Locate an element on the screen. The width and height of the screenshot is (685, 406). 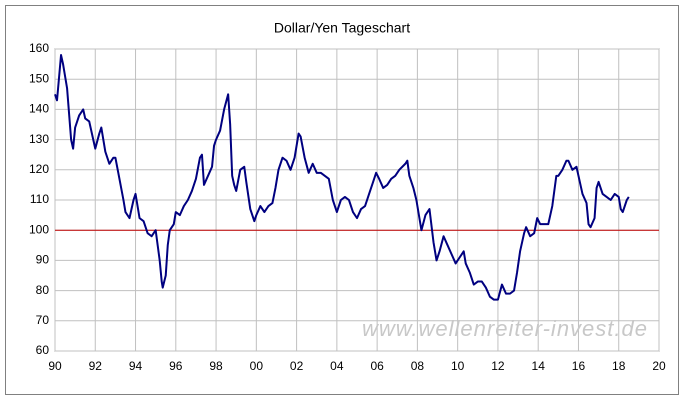
y-tick-label: 70 is located at coordinates (43, 320).